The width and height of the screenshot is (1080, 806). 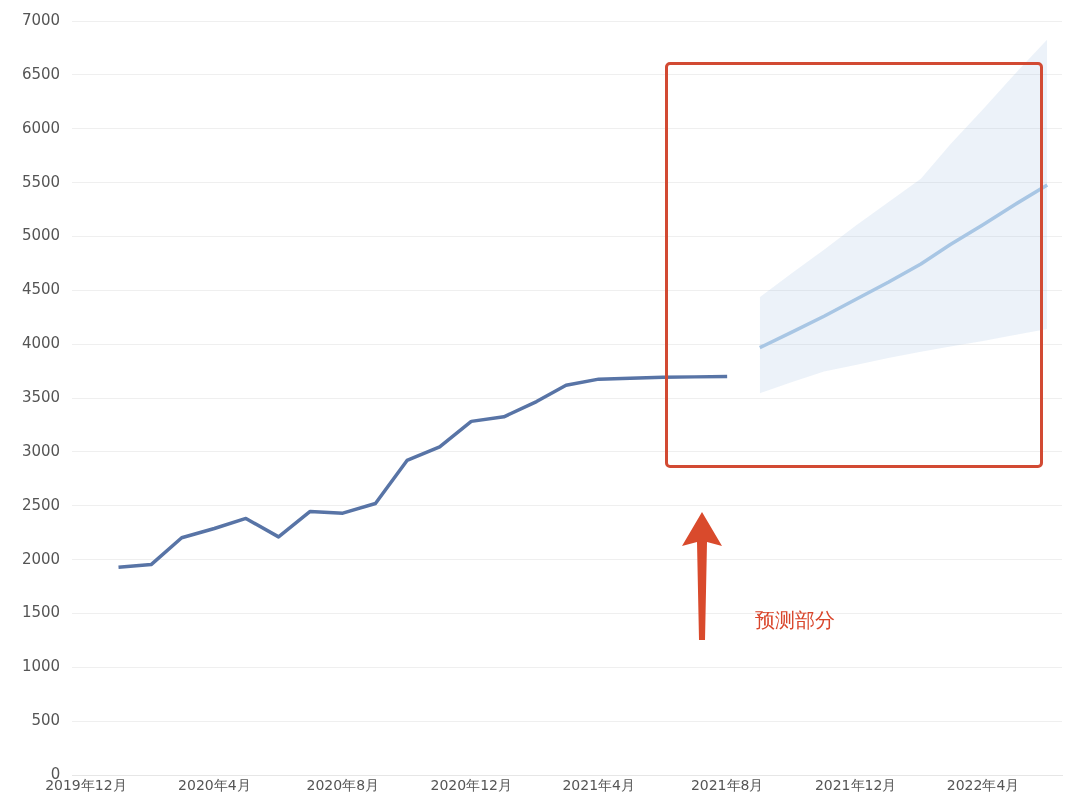 I want to click on x-tick-label: 2022年4月, so click(x=983, y=785).